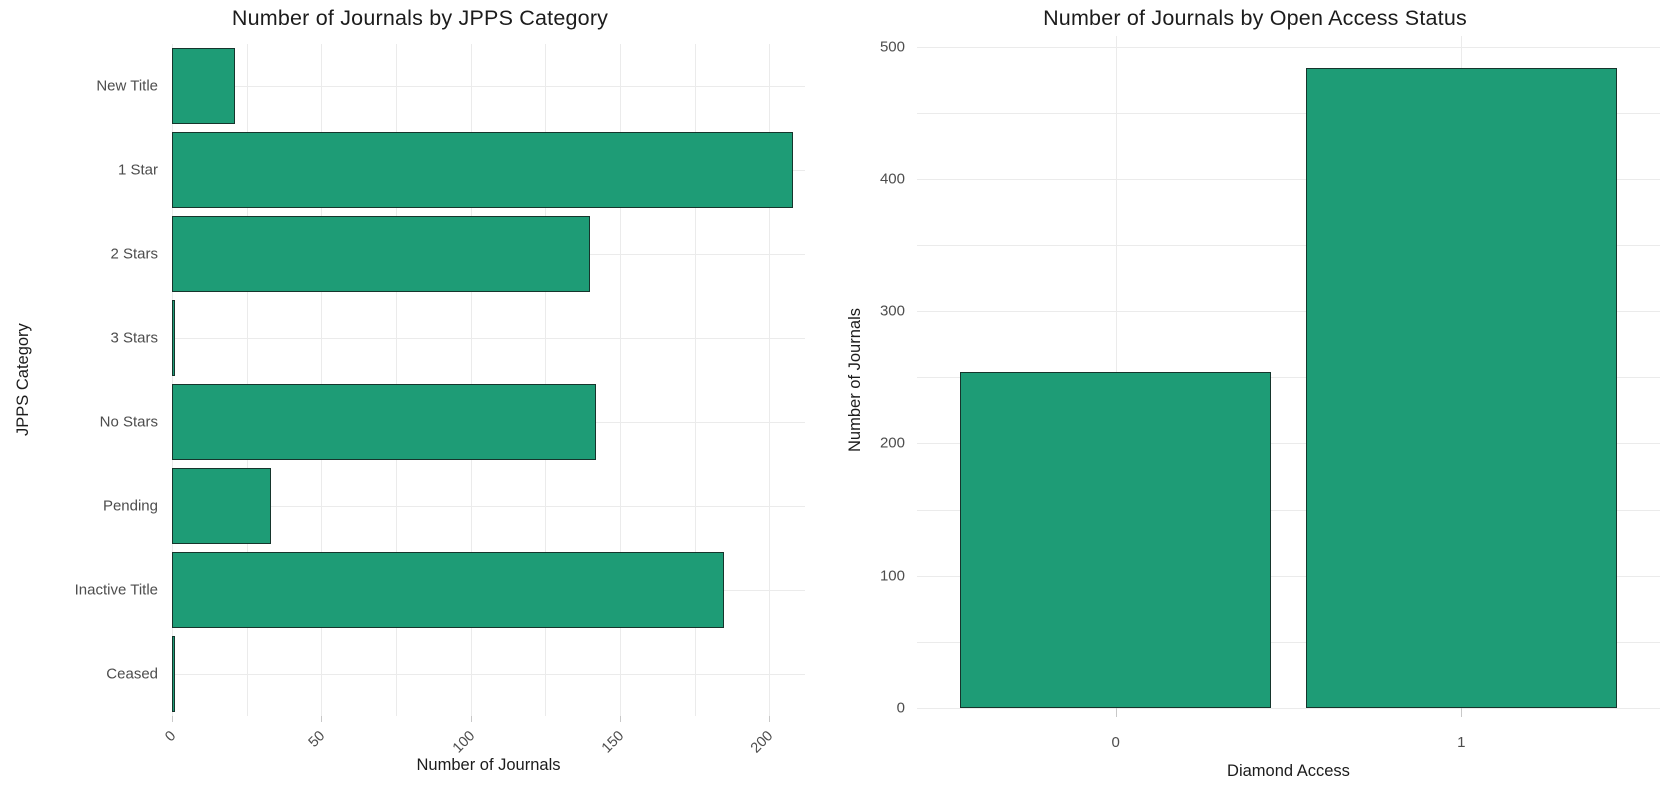 The height and width of the screenshot is (794, 1677). What do you see at coordinates (127, 86) in the screenshot?
I see `category-label: New Title` at bounding box center [127, 86].